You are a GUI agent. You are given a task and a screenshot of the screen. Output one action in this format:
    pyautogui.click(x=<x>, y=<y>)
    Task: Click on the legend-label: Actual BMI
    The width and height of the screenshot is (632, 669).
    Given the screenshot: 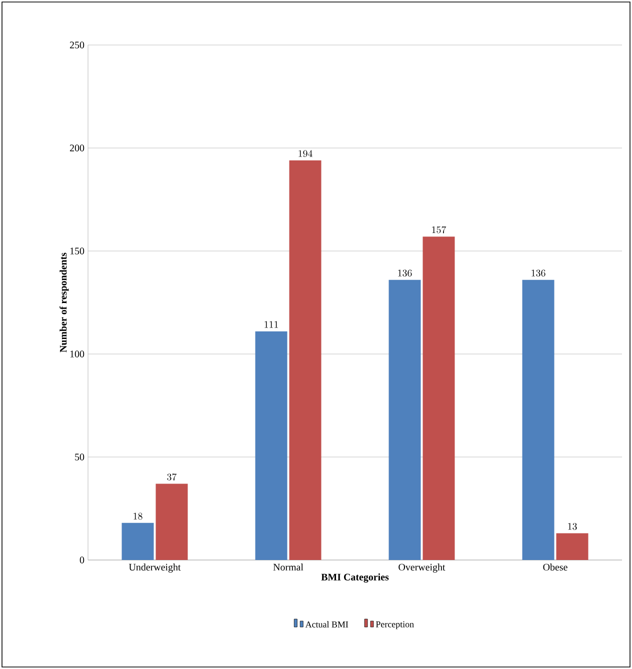 What is the action you would take?
    pyautogui.click(x=326, y=624)
    